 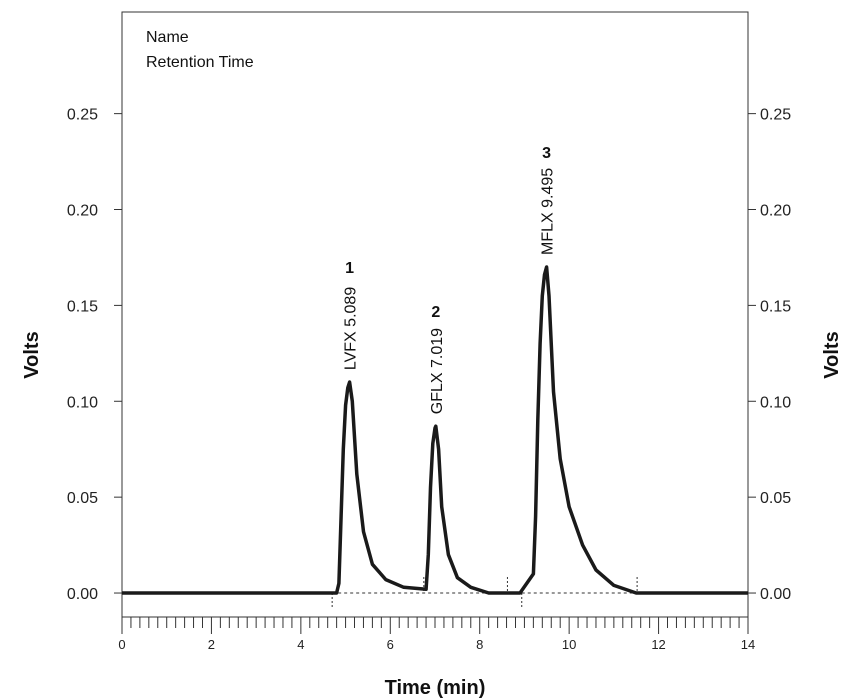 I want to click on x-tick-label: 8, so click(x=479, y=644).